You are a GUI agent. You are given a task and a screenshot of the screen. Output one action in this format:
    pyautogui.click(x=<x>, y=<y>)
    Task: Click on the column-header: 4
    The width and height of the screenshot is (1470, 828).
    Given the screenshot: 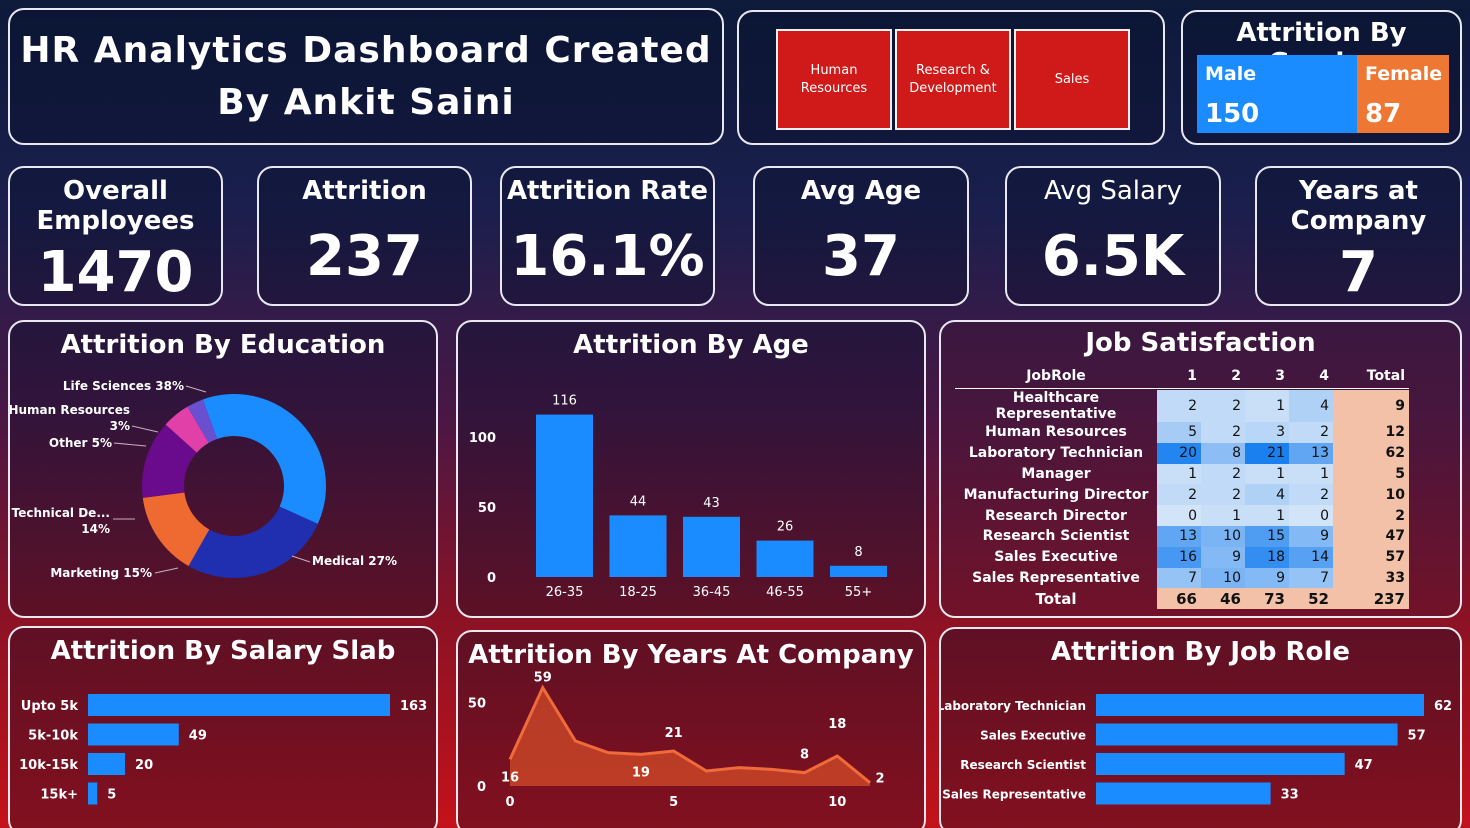 What is the action you would take?
    pyautogui.click(x=1324, y=375)
    